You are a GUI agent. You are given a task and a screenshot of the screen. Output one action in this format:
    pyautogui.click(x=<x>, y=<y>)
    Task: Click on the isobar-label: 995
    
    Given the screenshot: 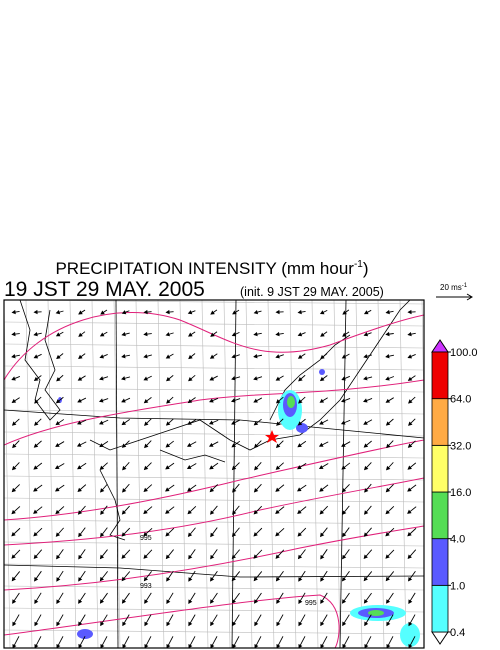 What is the action you would take?
    pyautogui.click(x=146, y=538)
    